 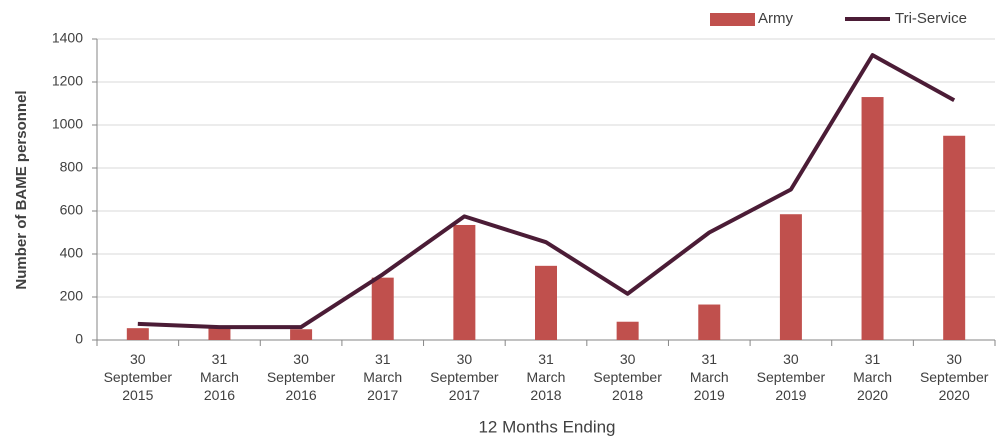 I want to click on x-tick-label: 31 March 2019, so click(x=709, y=377).